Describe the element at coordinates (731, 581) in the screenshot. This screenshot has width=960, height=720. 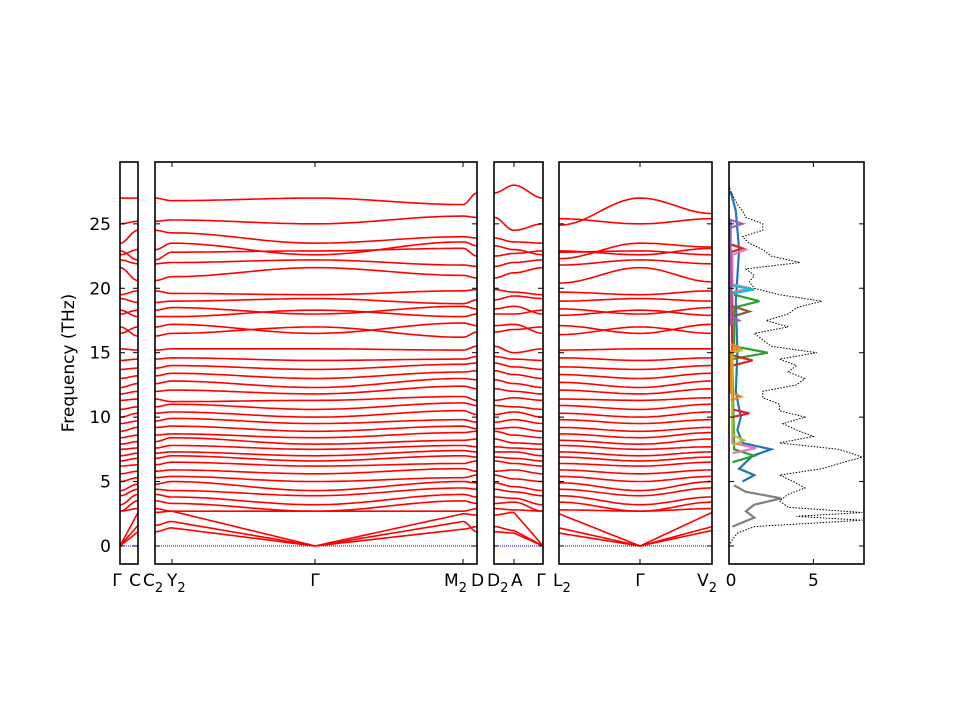
I see `dos-x-tick-label: 0` at that location.